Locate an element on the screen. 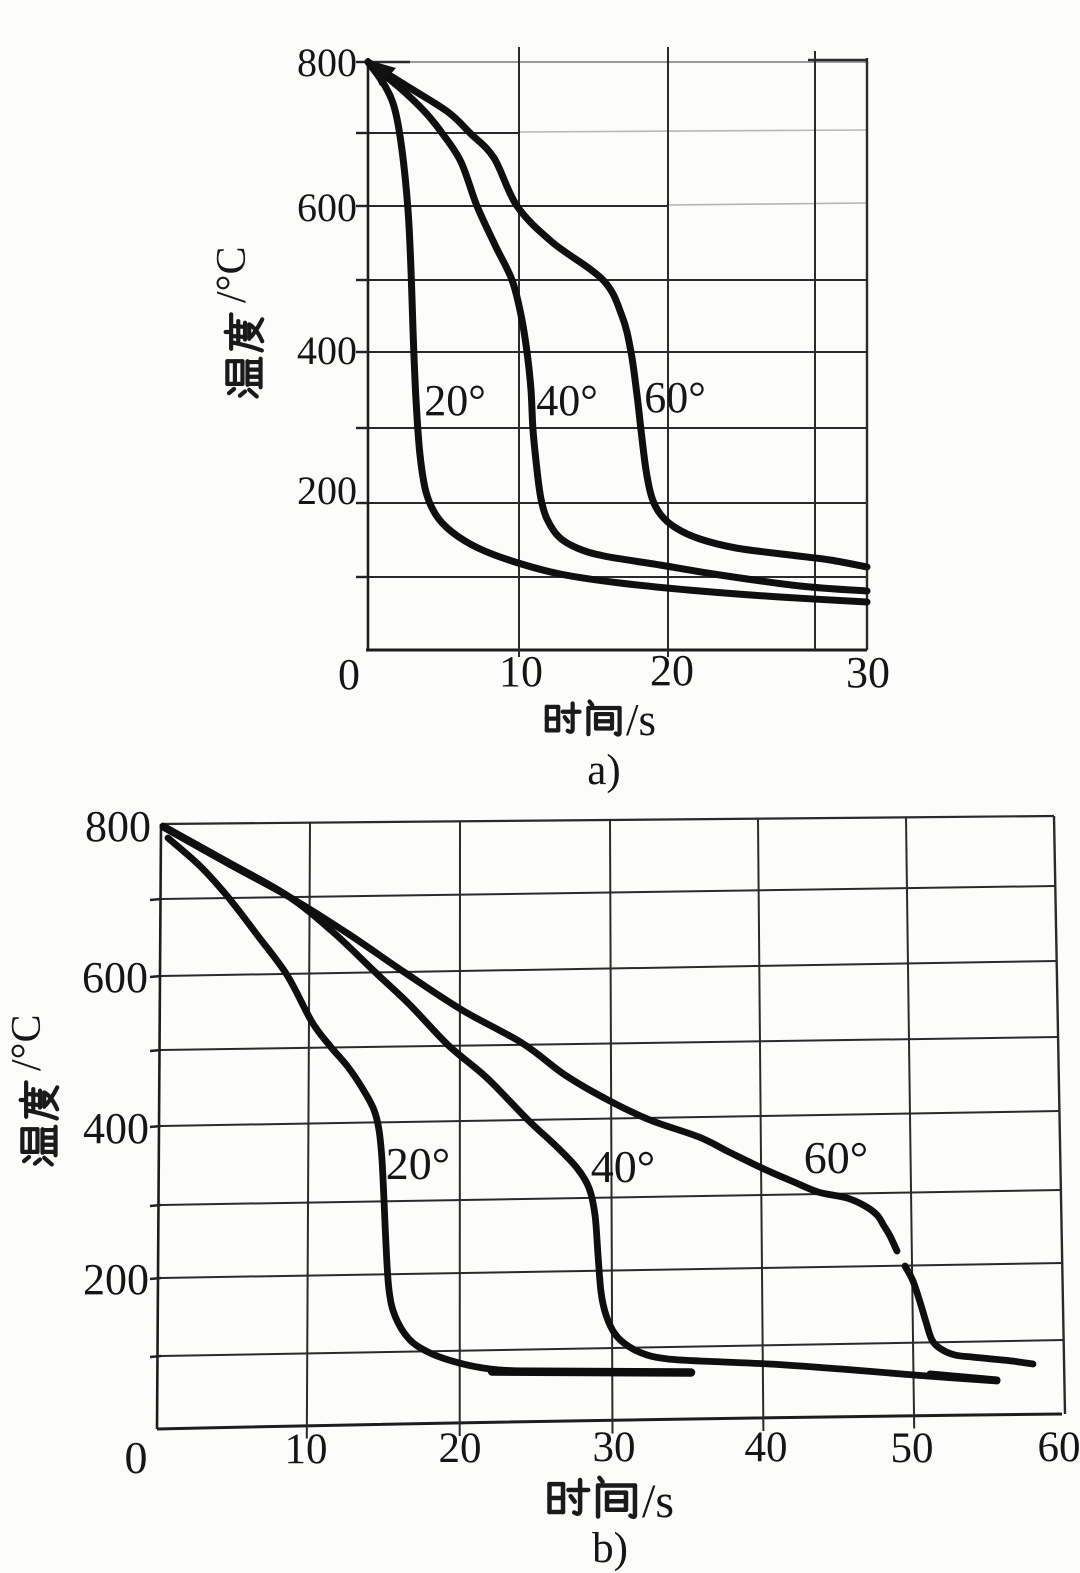 The image size is (1080, 1573). svg-text: 60 is located at coordinates (1059, 1447).